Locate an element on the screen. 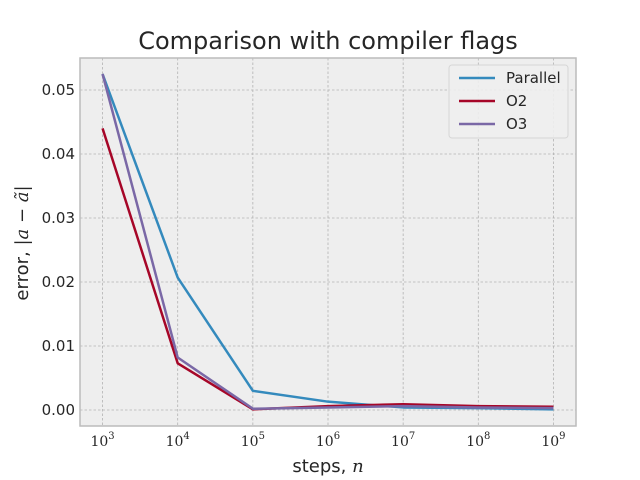 The width and height of the screenshot is (640, 480). legend: Parallel O2 O3 is located at coordinates (508, 101).